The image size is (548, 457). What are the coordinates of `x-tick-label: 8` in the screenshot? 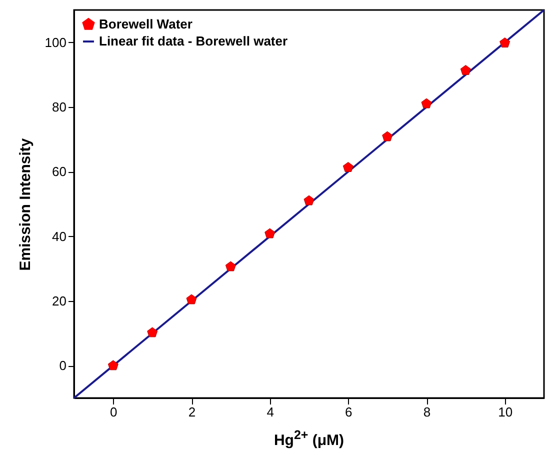 It's located at (427, 412).